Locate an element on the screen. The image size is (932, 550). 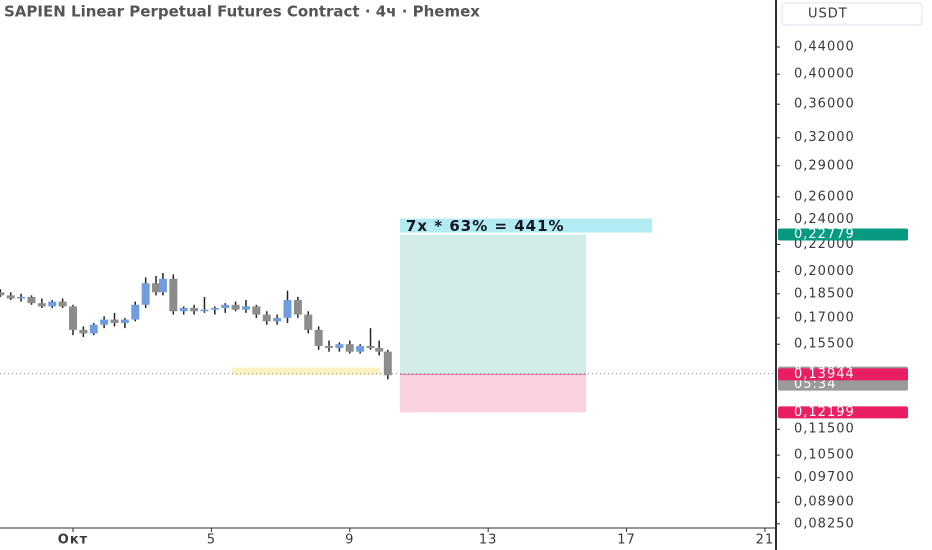
x-tick-label: 13 is located at coordinates (488, 540).